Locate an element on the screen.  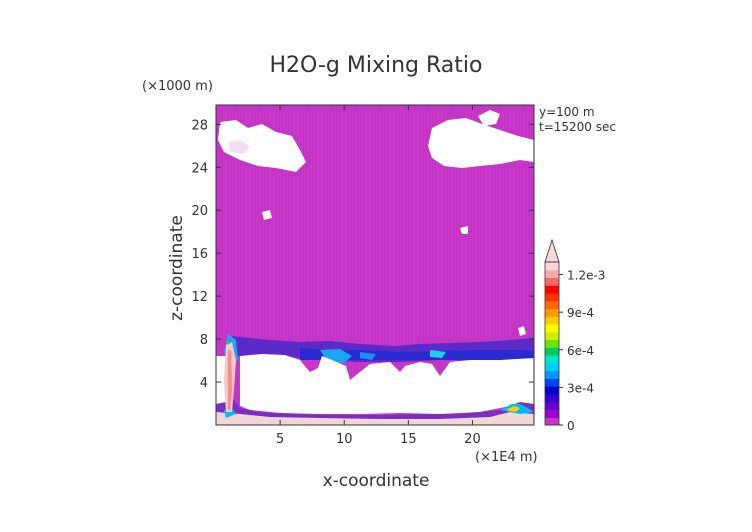
colorbar-tick-label: 3e-4 is located at coordinates (580, 388).